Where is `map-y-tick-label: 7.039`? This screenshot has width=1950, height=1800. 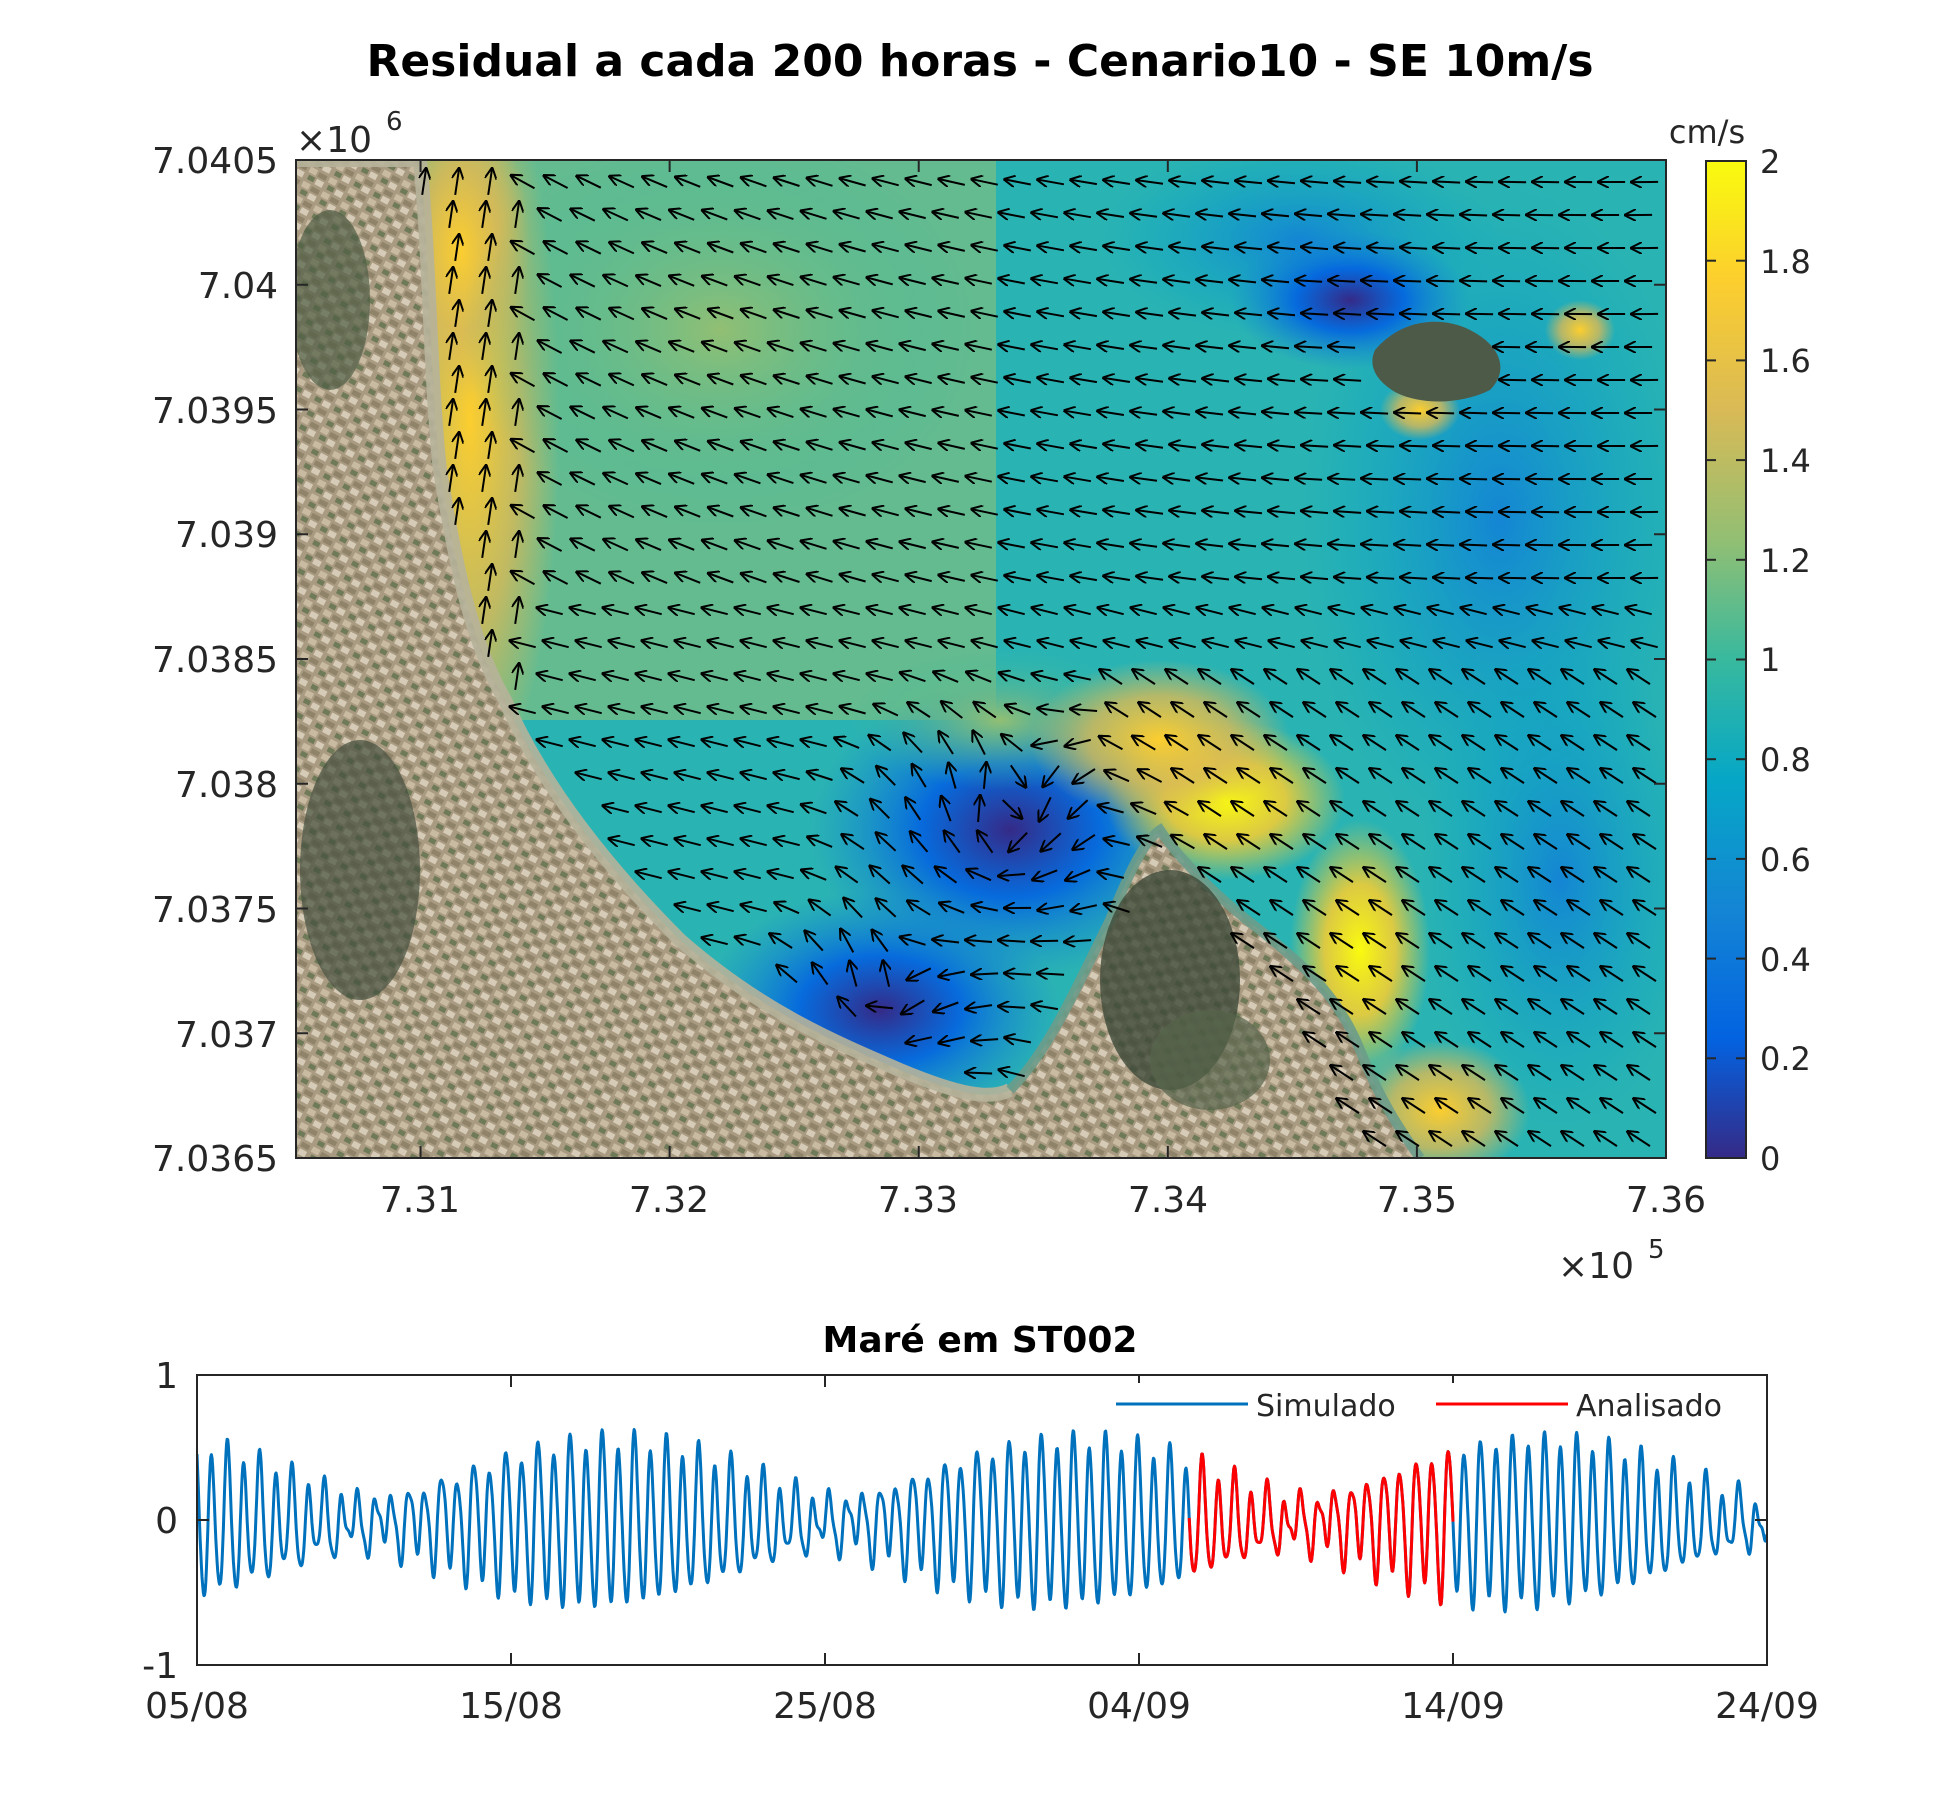
map-y-tick-label: 7.039 is located at coordinates (226, 535).